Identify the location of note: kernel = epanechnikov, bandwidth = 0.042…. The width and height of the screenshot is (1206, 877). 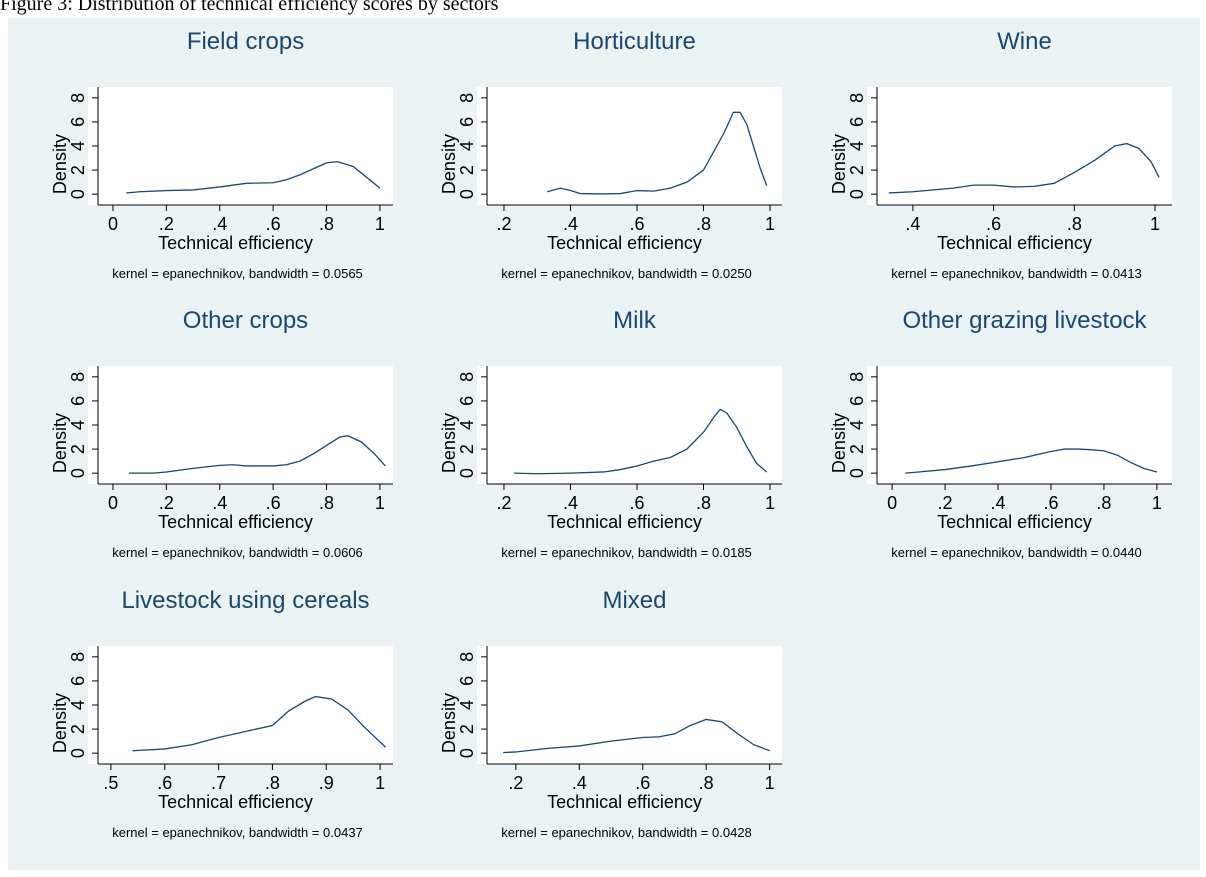
(626, 832).